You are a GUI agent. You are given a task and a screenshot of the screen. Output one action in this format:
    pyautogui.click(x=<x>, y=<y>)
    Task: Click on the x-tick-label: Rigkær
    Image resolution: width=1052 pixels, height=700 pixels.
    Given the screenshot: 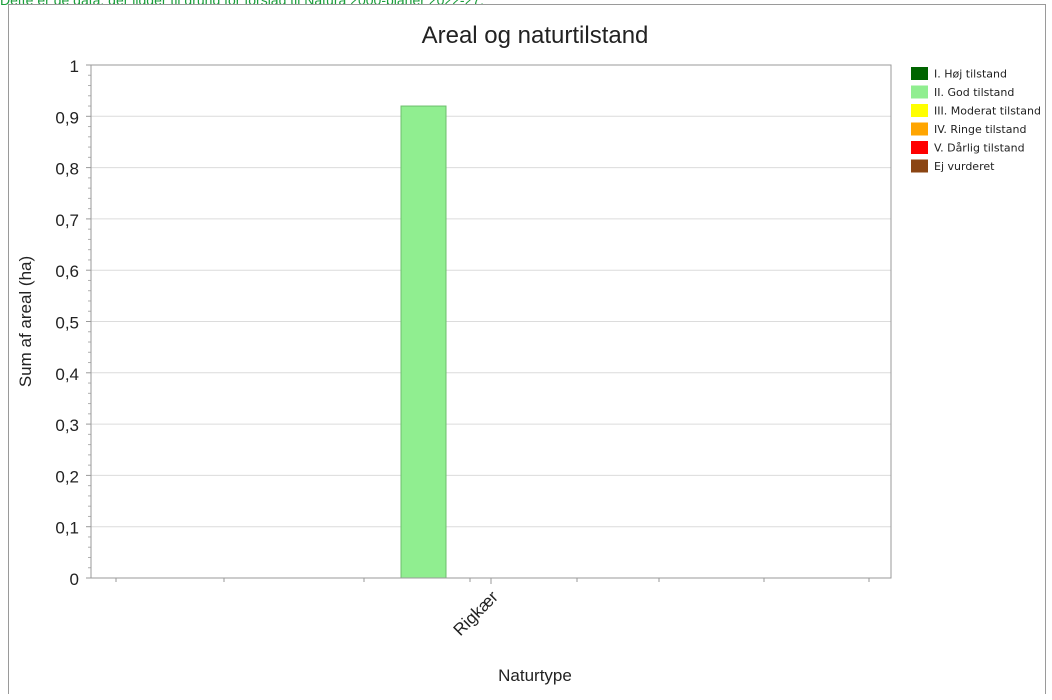 What is the action you would take?
    pyautogui.click(x=476, y=613)
    